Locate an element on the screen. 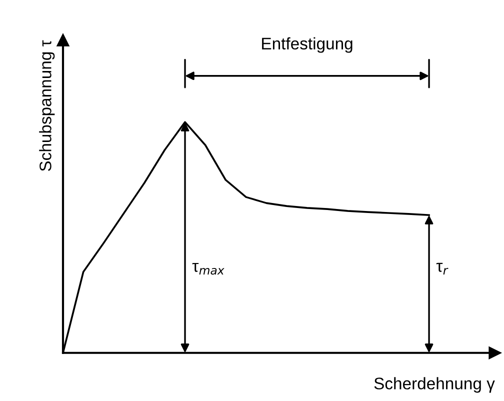 Image resolution: width=504 pixels, height=401 pixels. y-axis-title: Schubspannung τ is located at coordinates (47, 106).